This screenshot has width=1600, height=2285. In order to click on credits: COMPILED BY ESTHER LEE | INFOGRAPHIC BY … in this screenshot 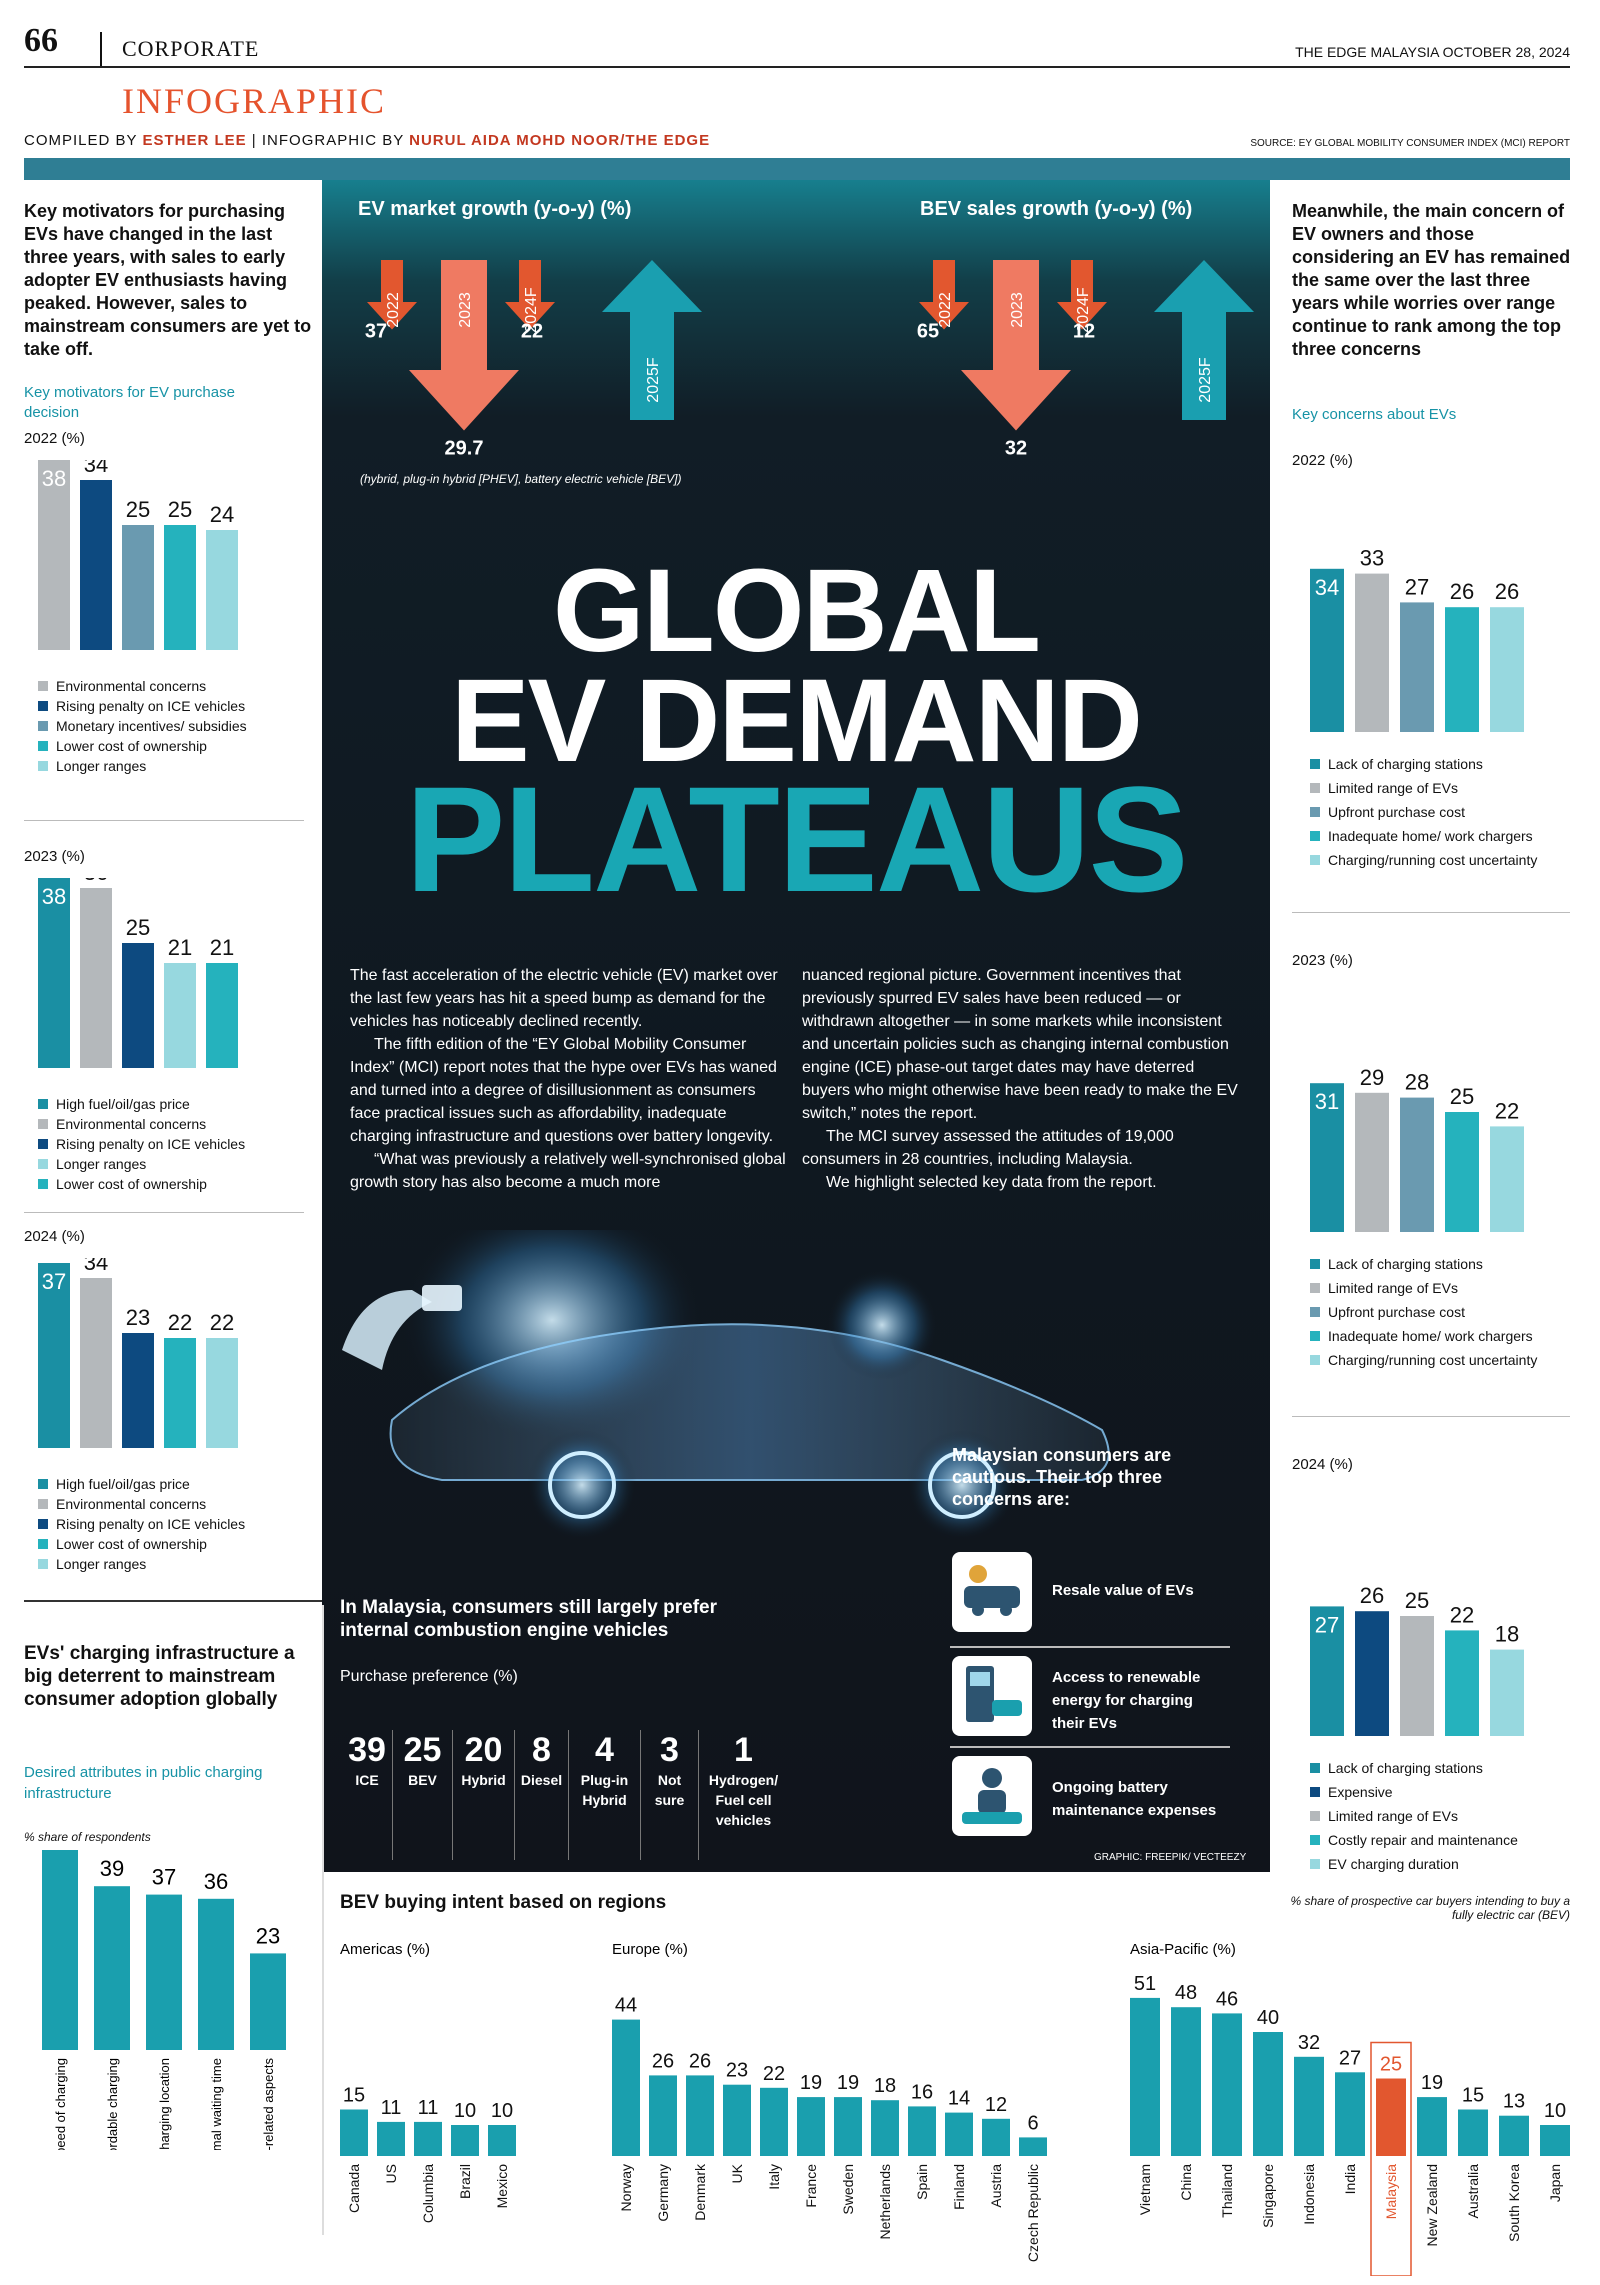, I will do `click(367, 140)`.